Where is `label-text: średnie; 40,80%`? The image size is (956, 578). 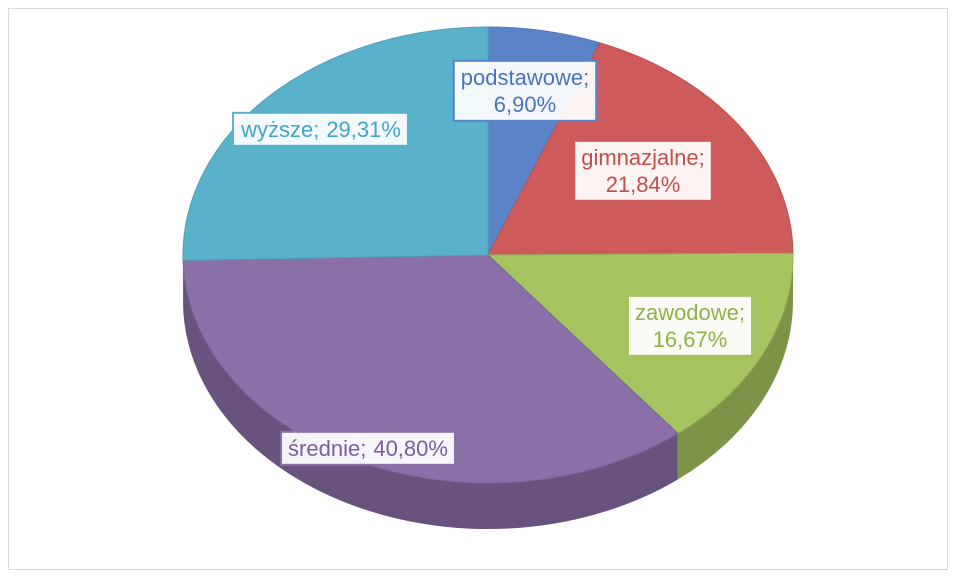 label-text: średnie; 40,80% is located at coordinates (368, 448).